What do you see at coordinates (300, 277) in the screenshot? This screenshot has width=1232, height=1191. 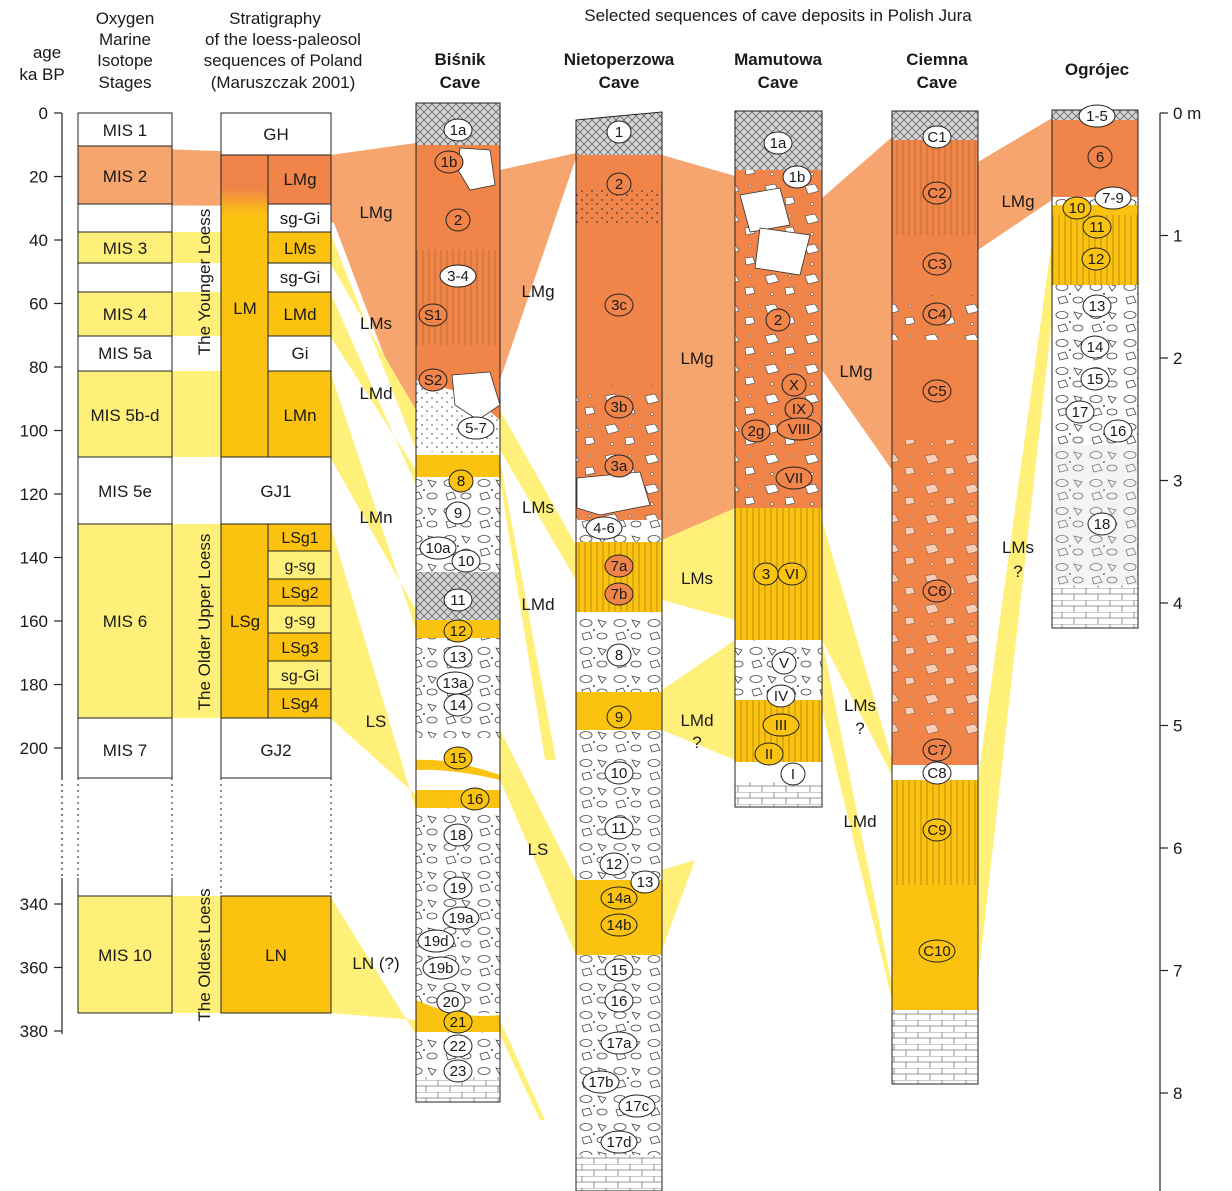 I see `strat-sg-gi-2: sg-Gi` at bounding box center [300, 277].